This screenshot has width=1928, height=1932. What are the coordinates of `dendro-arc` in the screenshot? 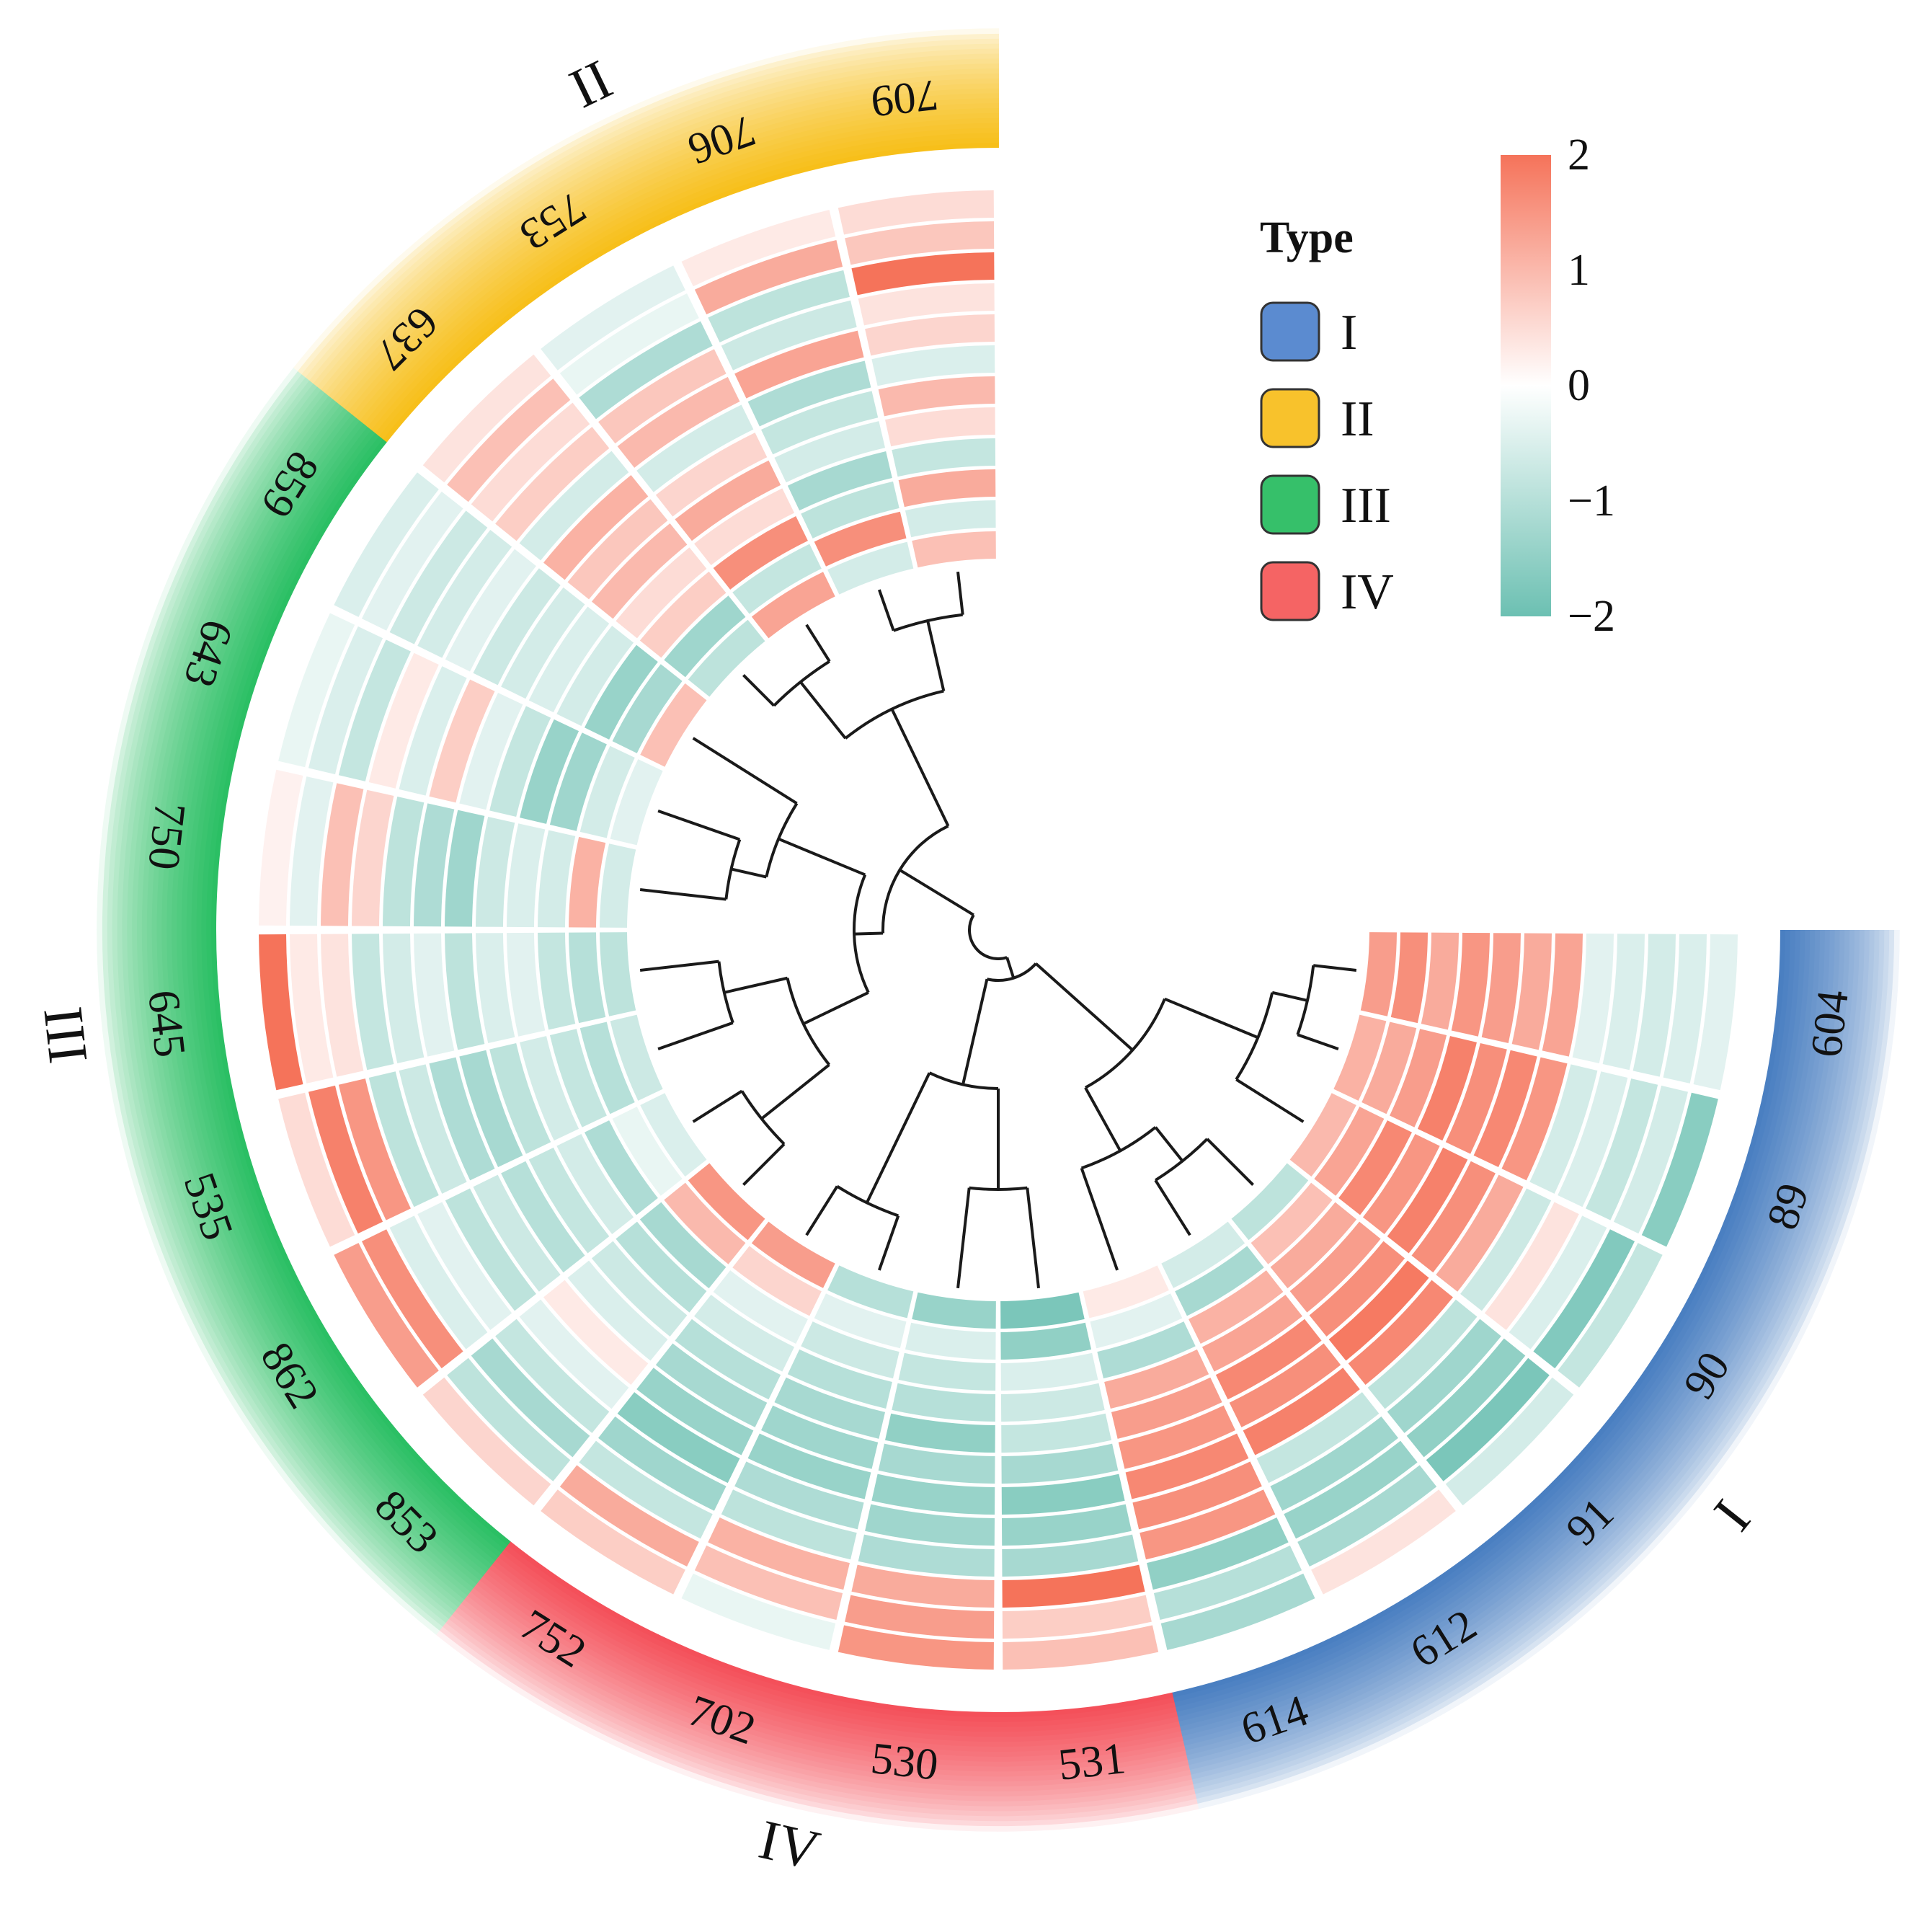 It's located at (782, 840).